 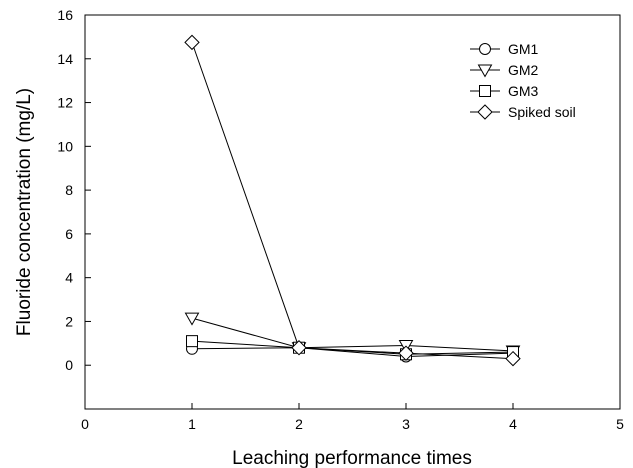 What do you see at coordinates (523, 49) in the screenshot?
I see `legend-label: GM1` at bounding box center [523, 49].